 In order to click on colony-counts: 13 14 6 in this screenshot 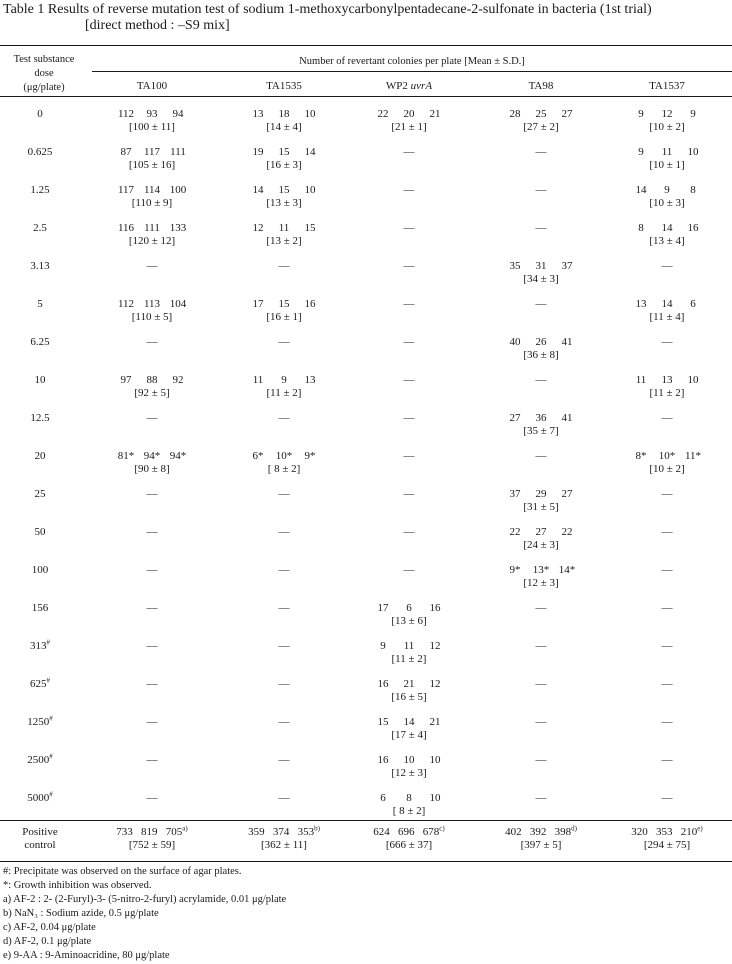, I will do `click(667, 304)`.